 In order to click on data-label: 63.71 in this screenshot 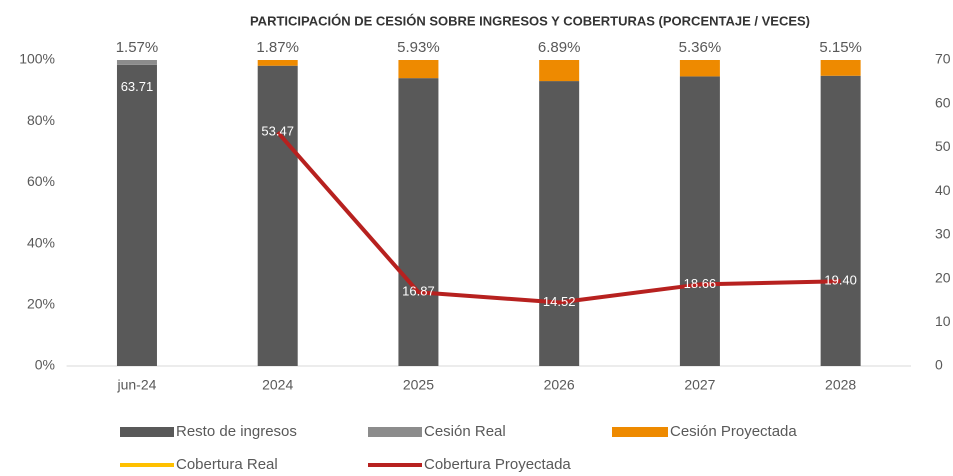, I will do `click(137, 86)`.